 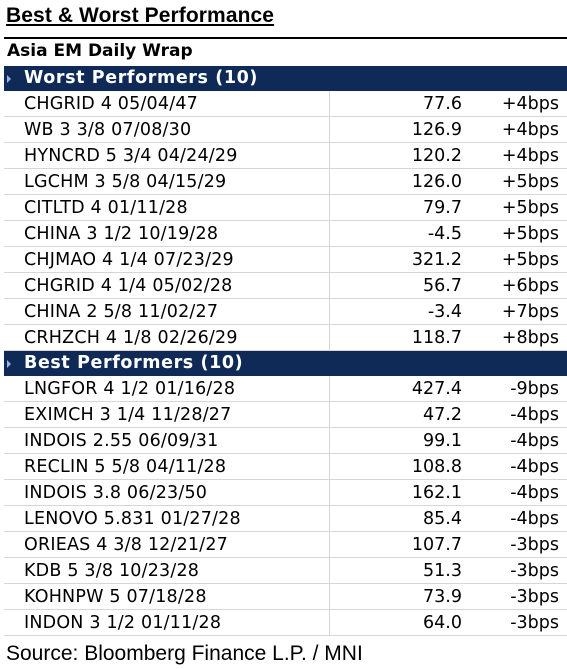 I want to click on bond-price: 73.9, so click(x=442, y=597).